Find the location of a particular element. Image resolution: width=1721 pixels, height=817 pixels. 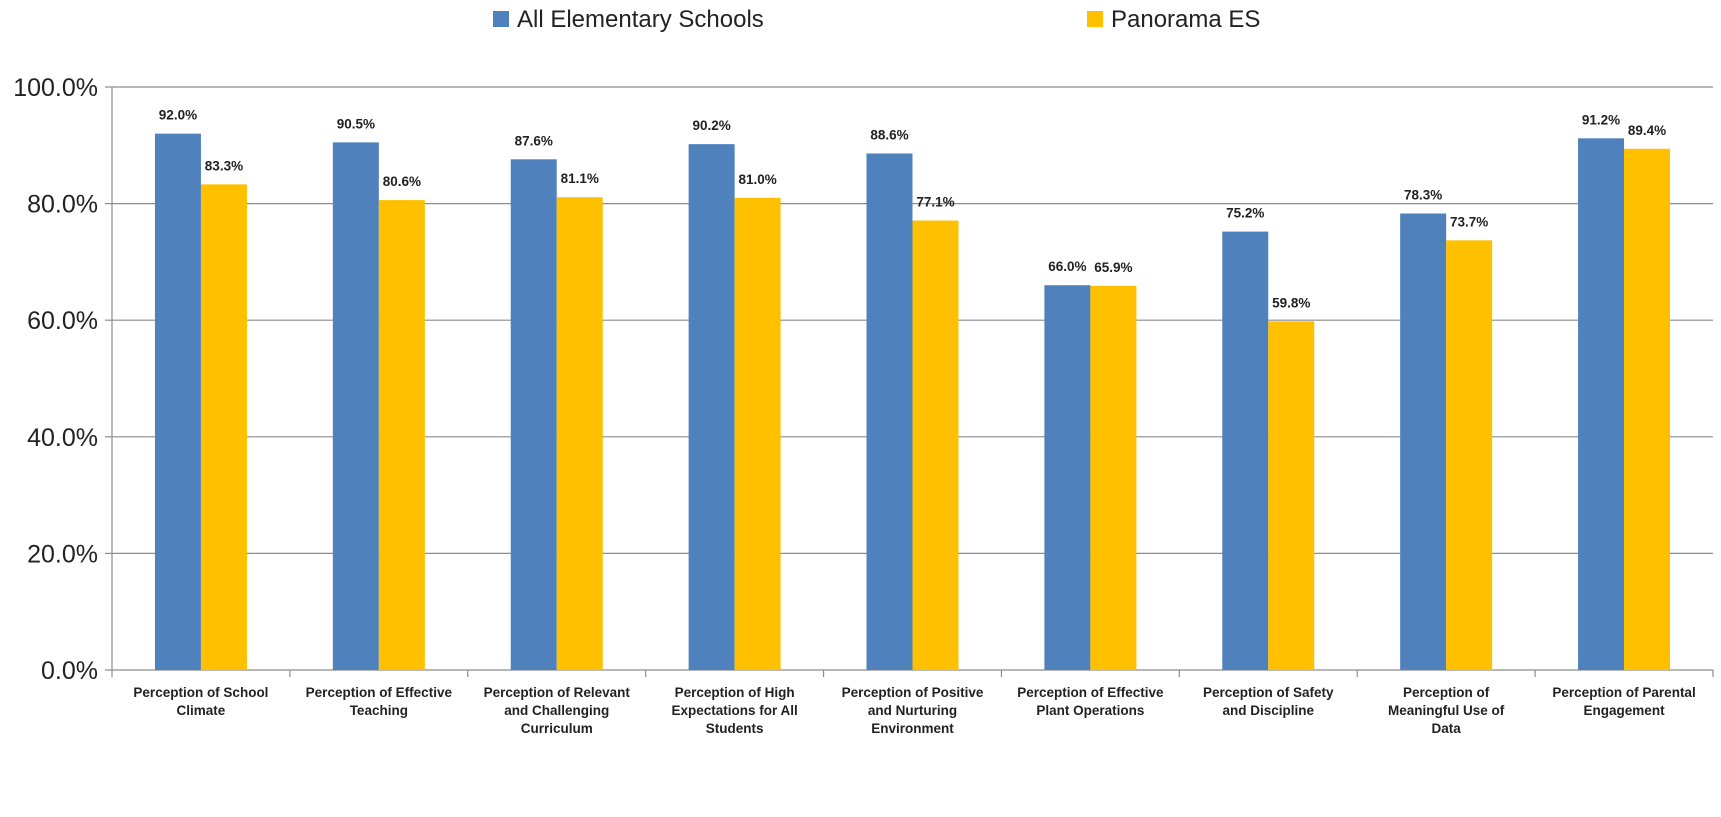

x-tick-label-line: and Challenging is located at coordinates (556, 710).